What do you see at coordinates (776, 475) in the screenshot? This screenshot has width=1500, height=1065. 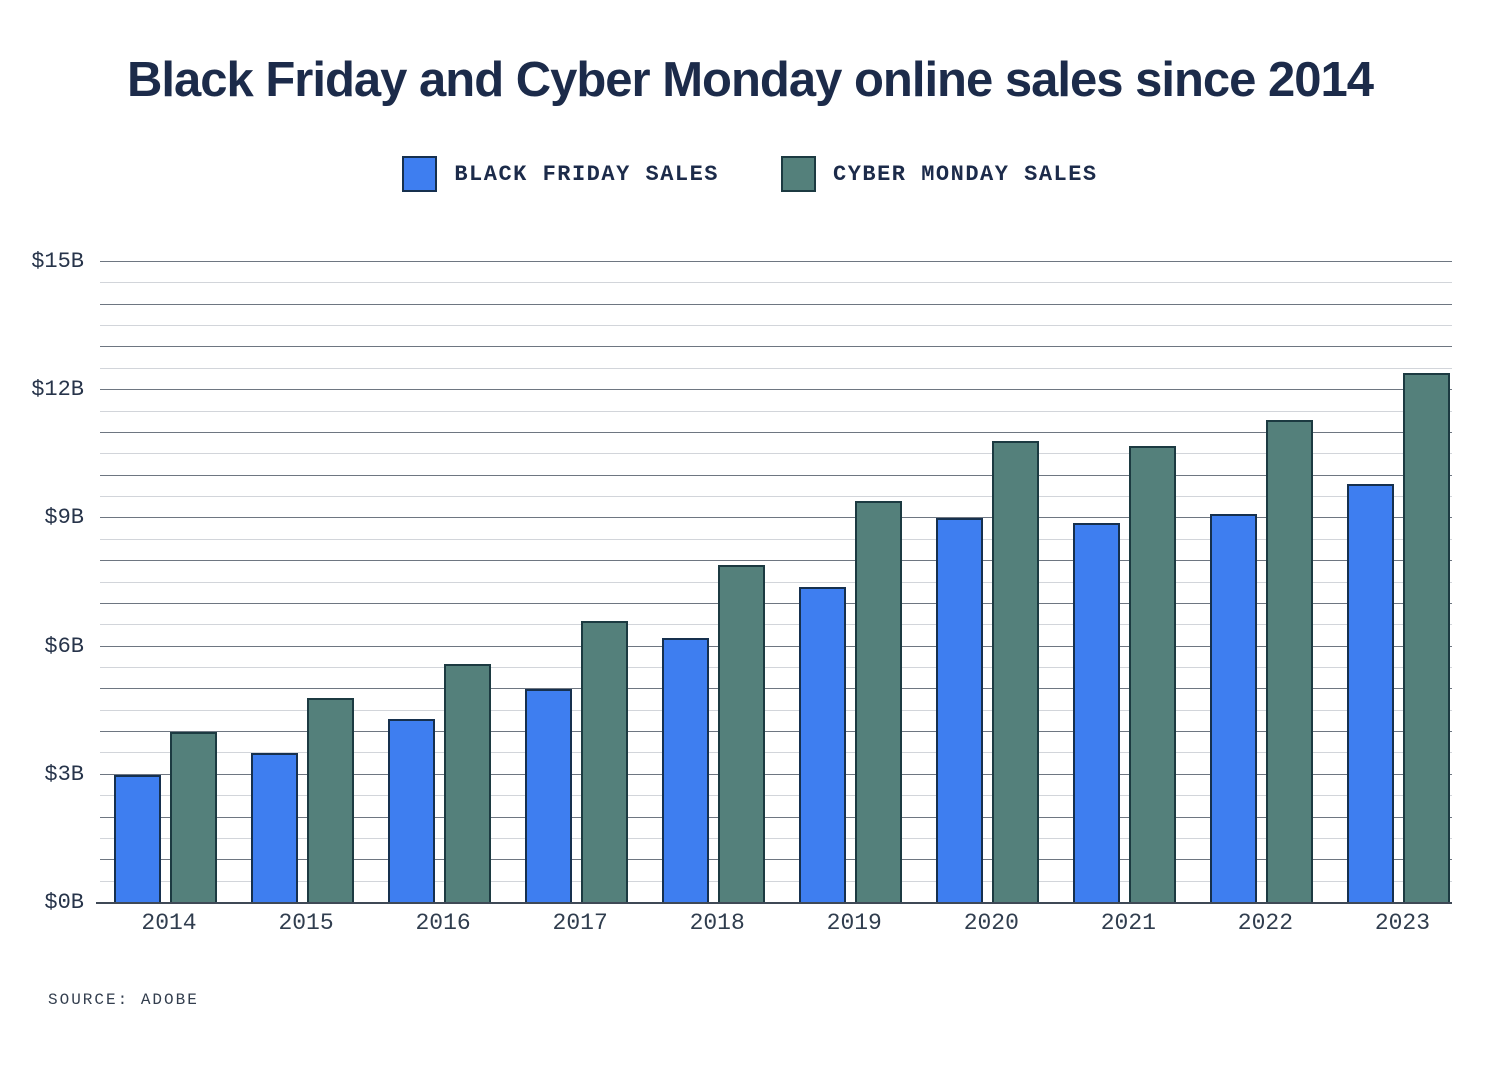 I see `gridline-major-10B` at bounding box center [776, 475].